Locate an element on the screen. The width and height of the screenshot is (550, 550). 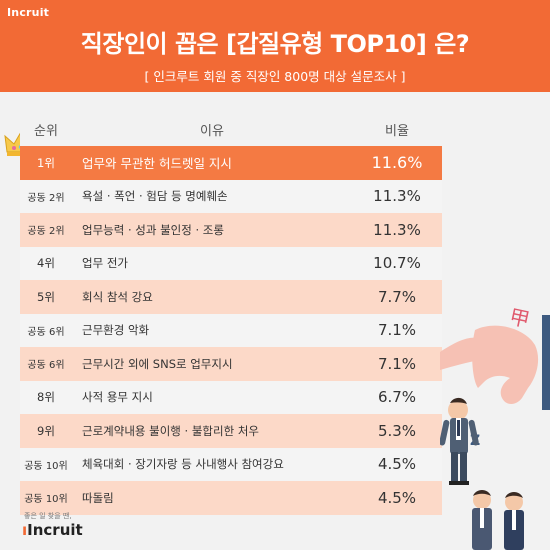
table-row: 공동 6위 근무시간 외에 SNS로 업무지시 7.1% is located at coordinates (231, 364).